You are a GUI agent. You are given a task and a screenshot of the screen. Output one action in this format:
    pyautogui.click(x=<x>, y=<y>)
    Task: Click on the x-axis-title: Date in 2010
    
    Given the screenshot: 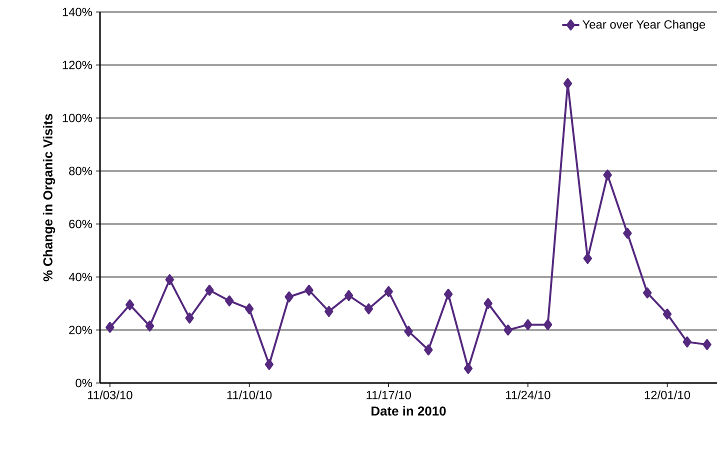 What is the action you would take?
    pyautogui.click(x=409, y=411)
    